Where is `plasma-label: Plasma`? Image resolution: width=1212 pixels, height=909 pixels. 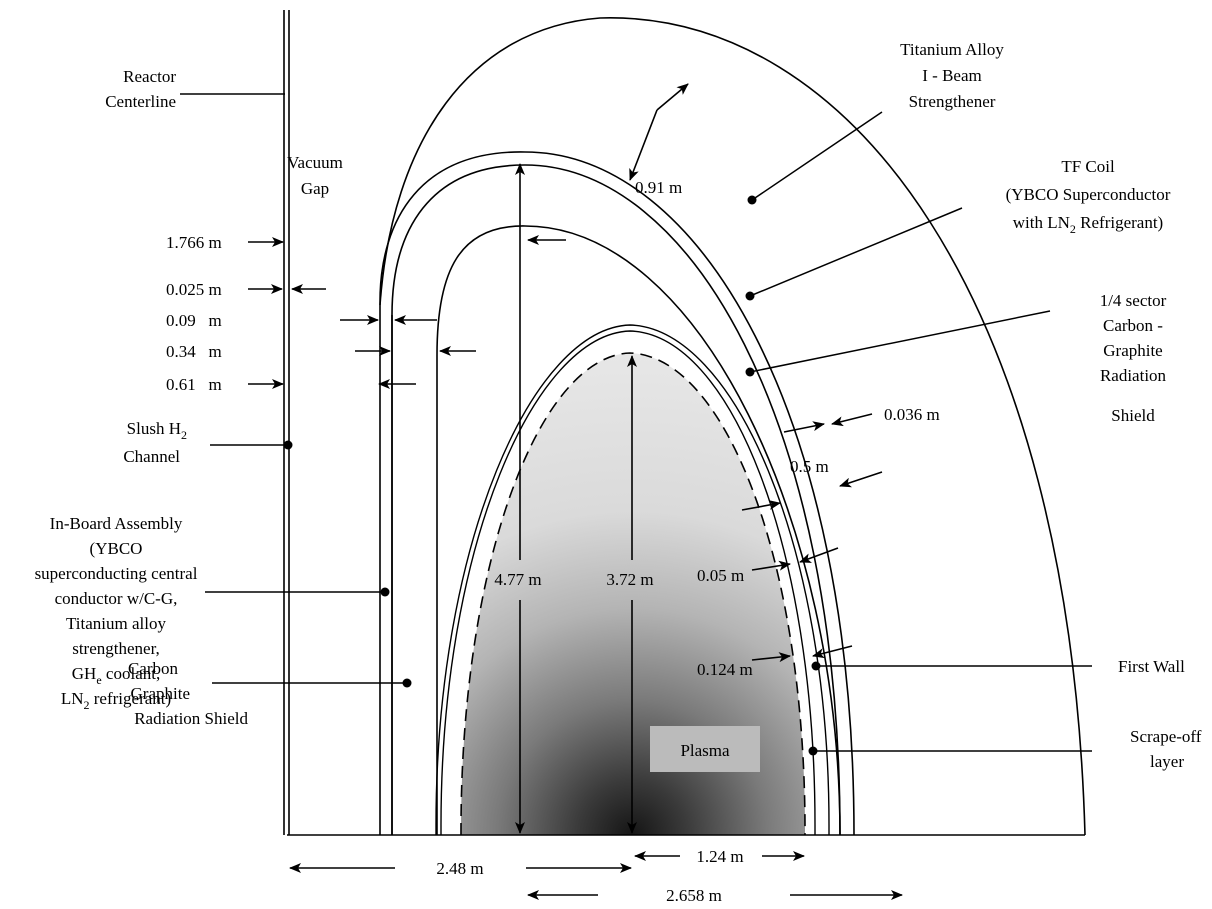
plasma-label: Plasma is located at coordinates (705, 750).